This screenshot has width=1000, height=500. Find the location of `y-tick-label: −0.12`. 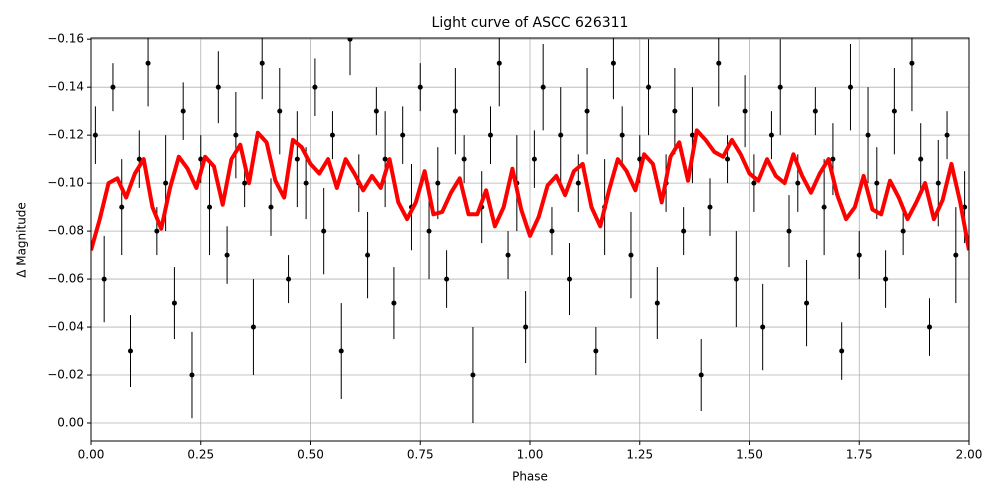

y-tick-label: −0.12 is located at coordinates (65, 135).